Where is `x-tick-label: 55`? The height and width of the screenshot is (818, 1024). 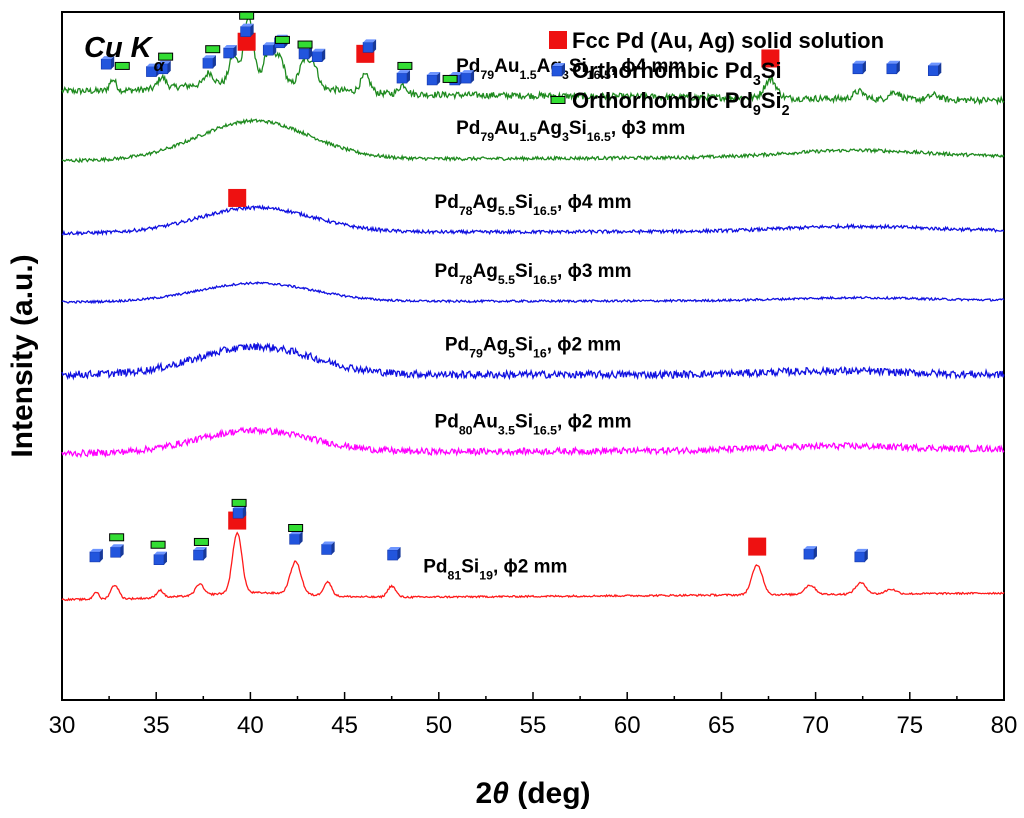
x-tick-label: 55 is located at coordinates (533, 725).